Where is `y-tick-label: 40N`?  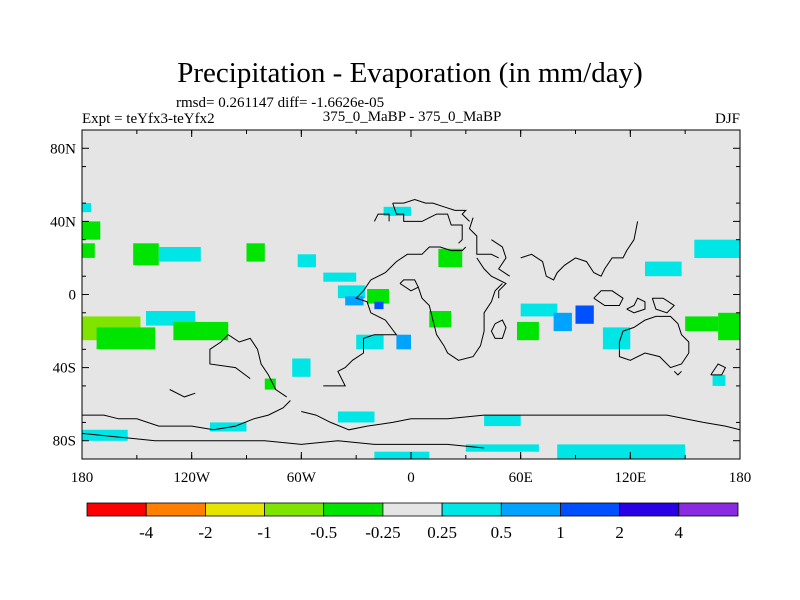 y-tick-label: 40N is located at coordinates (63, 222).